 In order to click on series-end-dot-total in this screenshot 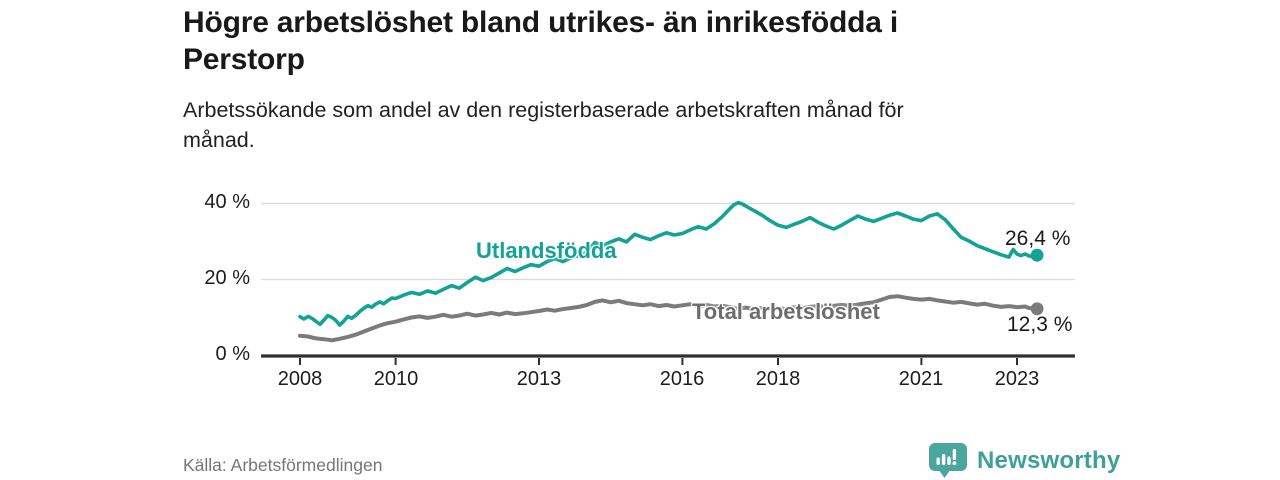, I will do `click(1037, 309)`.